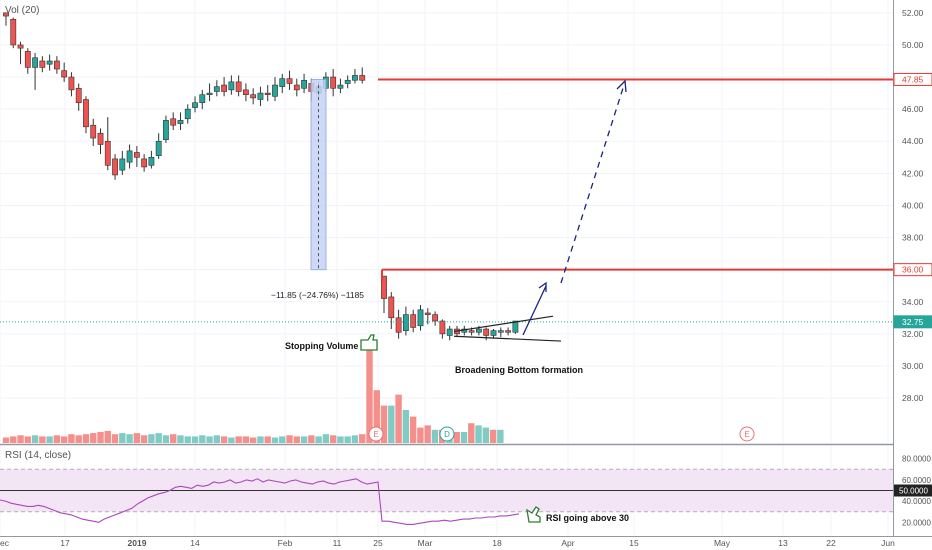 The image size is (932, 550). Describe the element at coordinates (378, 543) in the screenshot. I see `time-tick-label: 25` at that location.